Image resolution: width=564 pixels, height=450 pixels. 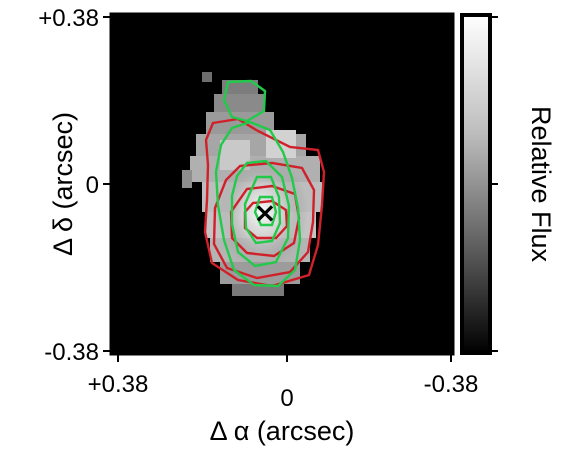 I want to click on green-contour-core, so click(x=265, y=211).